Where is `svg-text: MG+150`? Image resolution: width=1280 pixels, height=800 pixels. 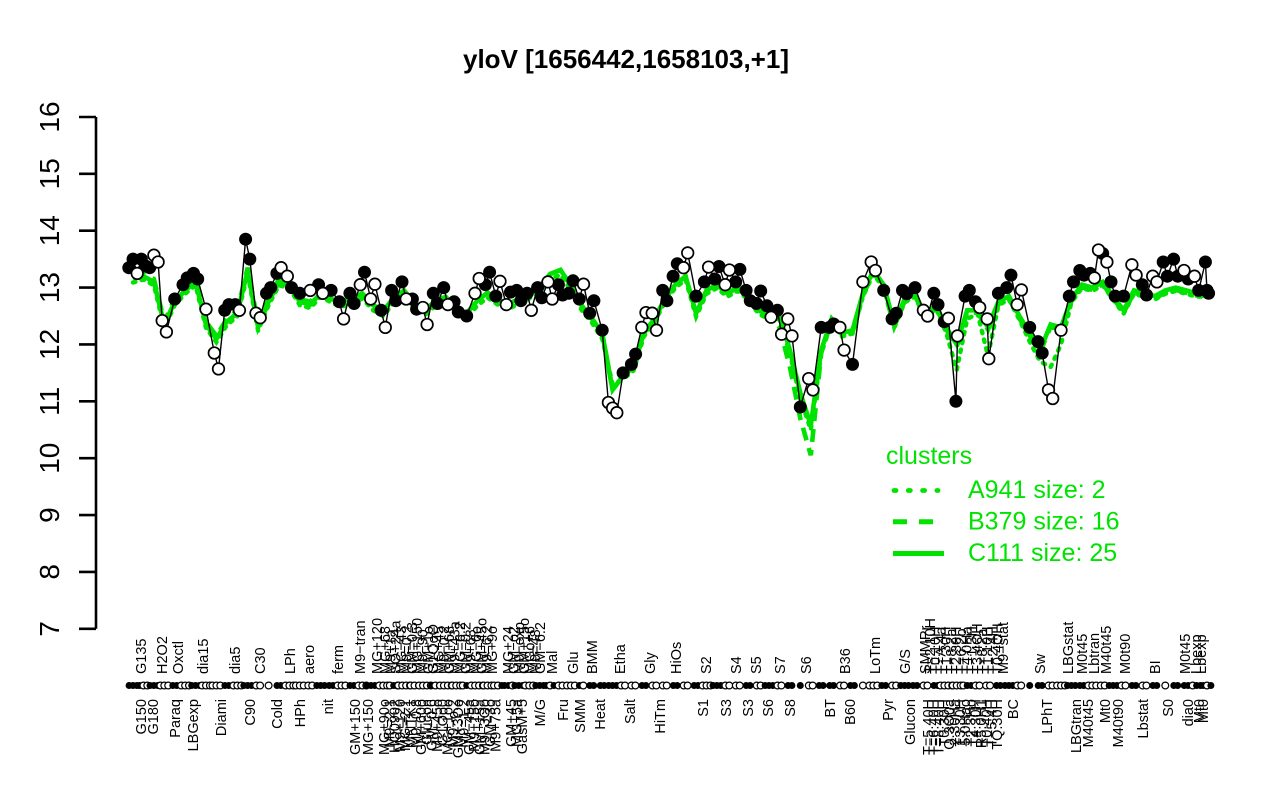
svg-text: MG+150 is located at coordinates (418, 646).